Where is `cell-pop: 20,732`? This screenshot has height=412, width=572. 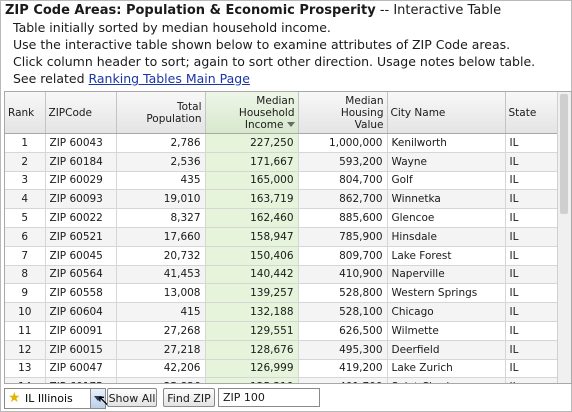
cell-pop: 20,732 is located at coordinates (161, 256).